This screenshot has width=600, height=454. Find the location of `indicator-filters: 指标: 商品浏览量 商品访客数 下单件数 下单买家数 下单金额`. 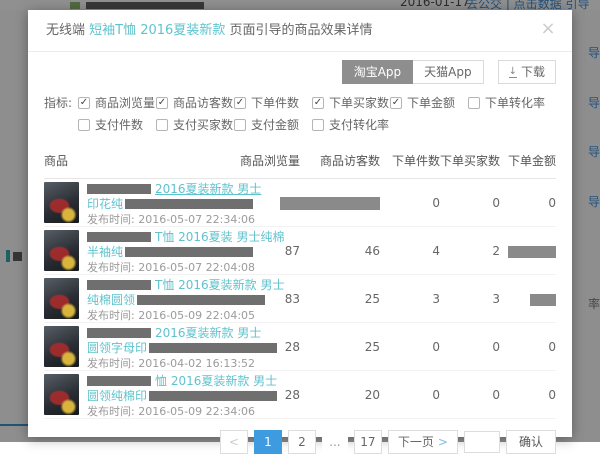

indicator-filters: 指标: 商品浏览量 商品访客数 下单件数 下单买家数 下单金额 is located at coordinates (300, 113).